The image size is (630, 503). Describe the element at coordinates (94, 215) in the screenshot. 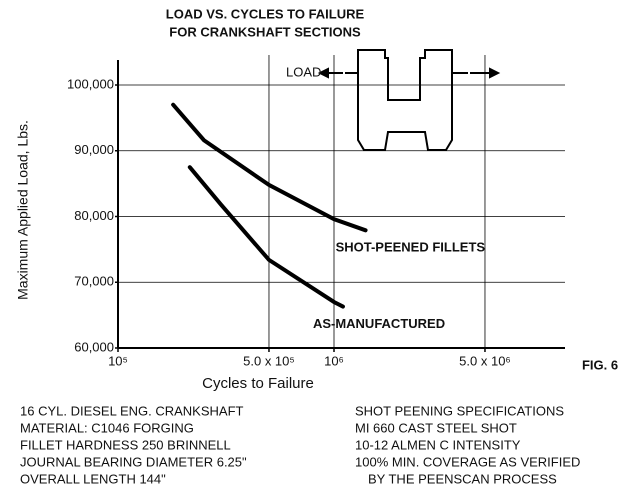

I see `y-tick-label: 80,000` at that location.